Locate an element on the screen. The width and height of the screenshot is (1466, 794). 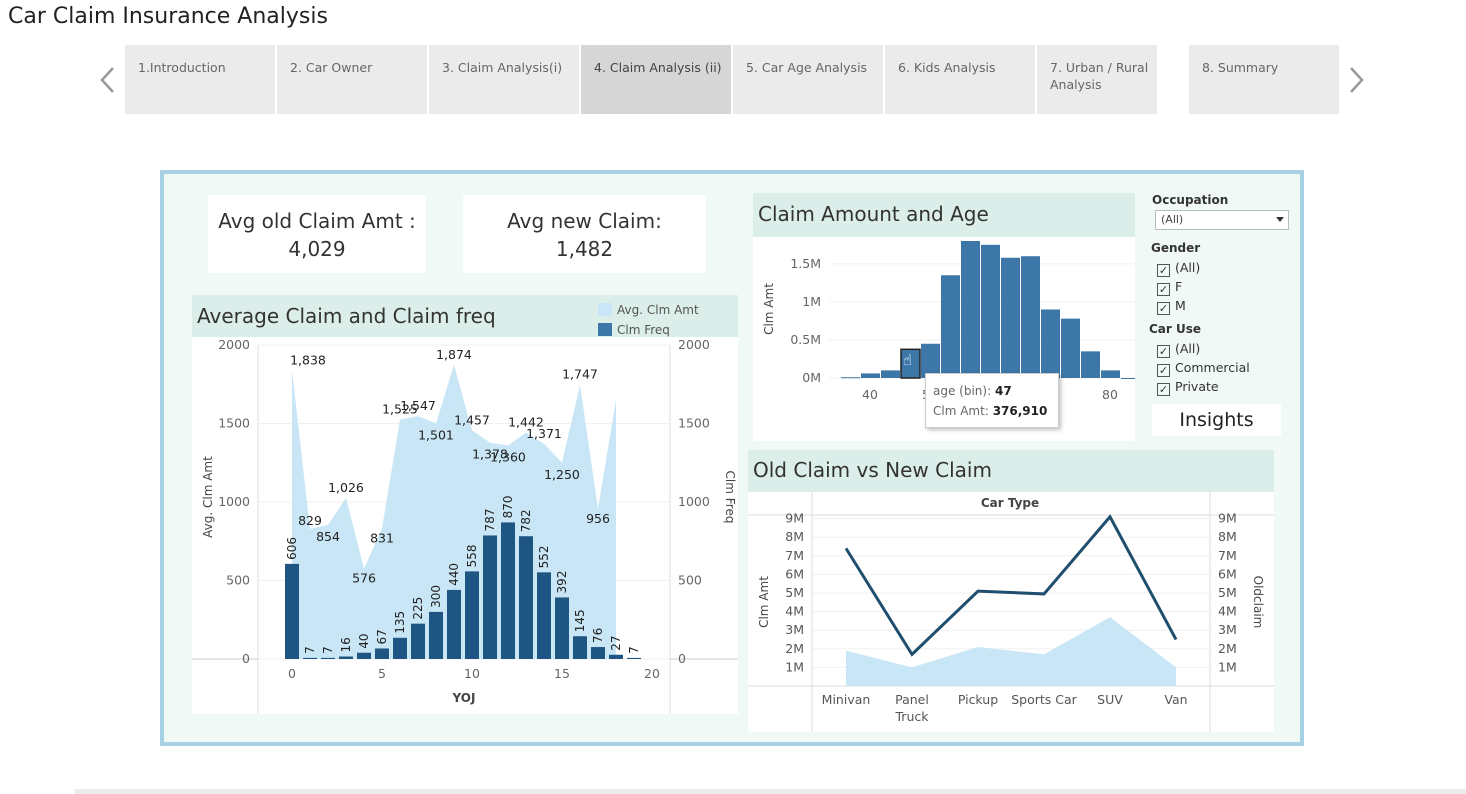
car-use-option-commercial: ✓ Commercial is located at coordinates (1203, 368).